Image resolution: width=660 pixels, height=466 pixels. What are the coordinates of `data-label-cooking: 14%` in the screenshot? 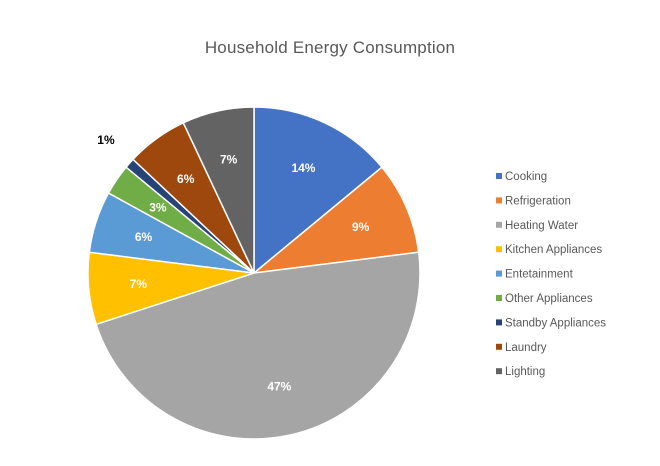 It's located at (303, 168).